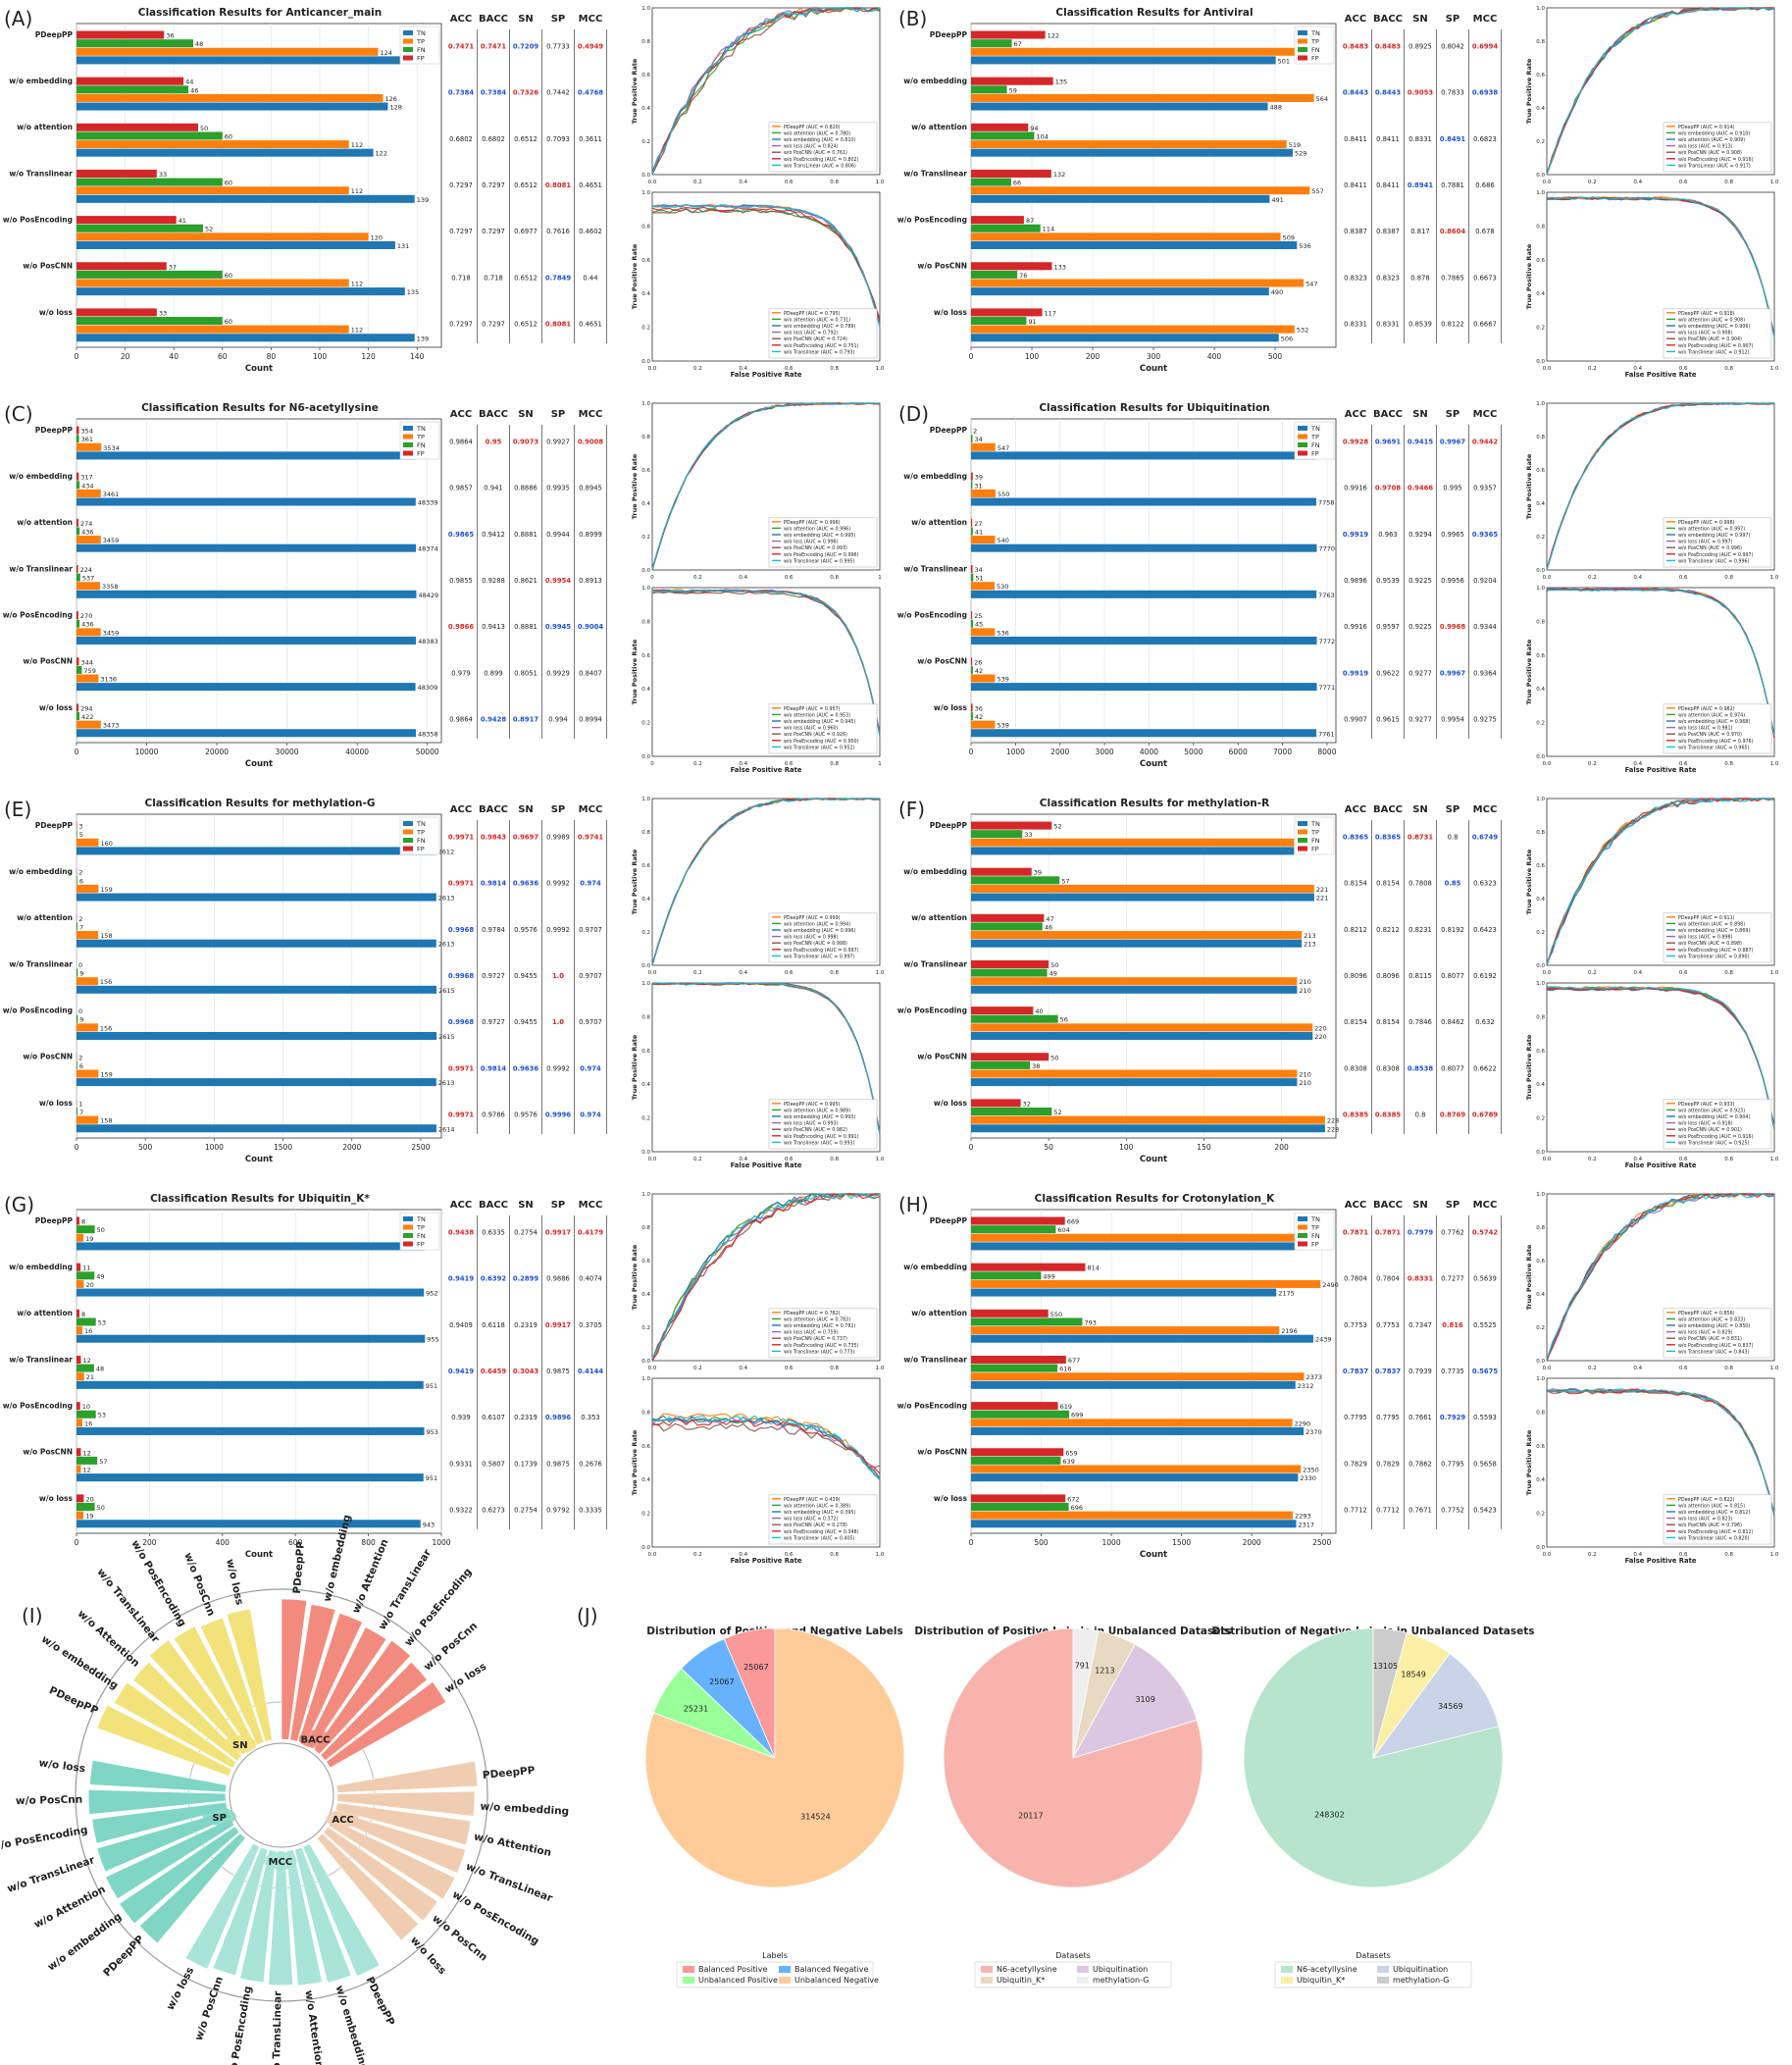 The image size is (1792, 2065). I want to click on legend-label: TN, so click(1315, 33).